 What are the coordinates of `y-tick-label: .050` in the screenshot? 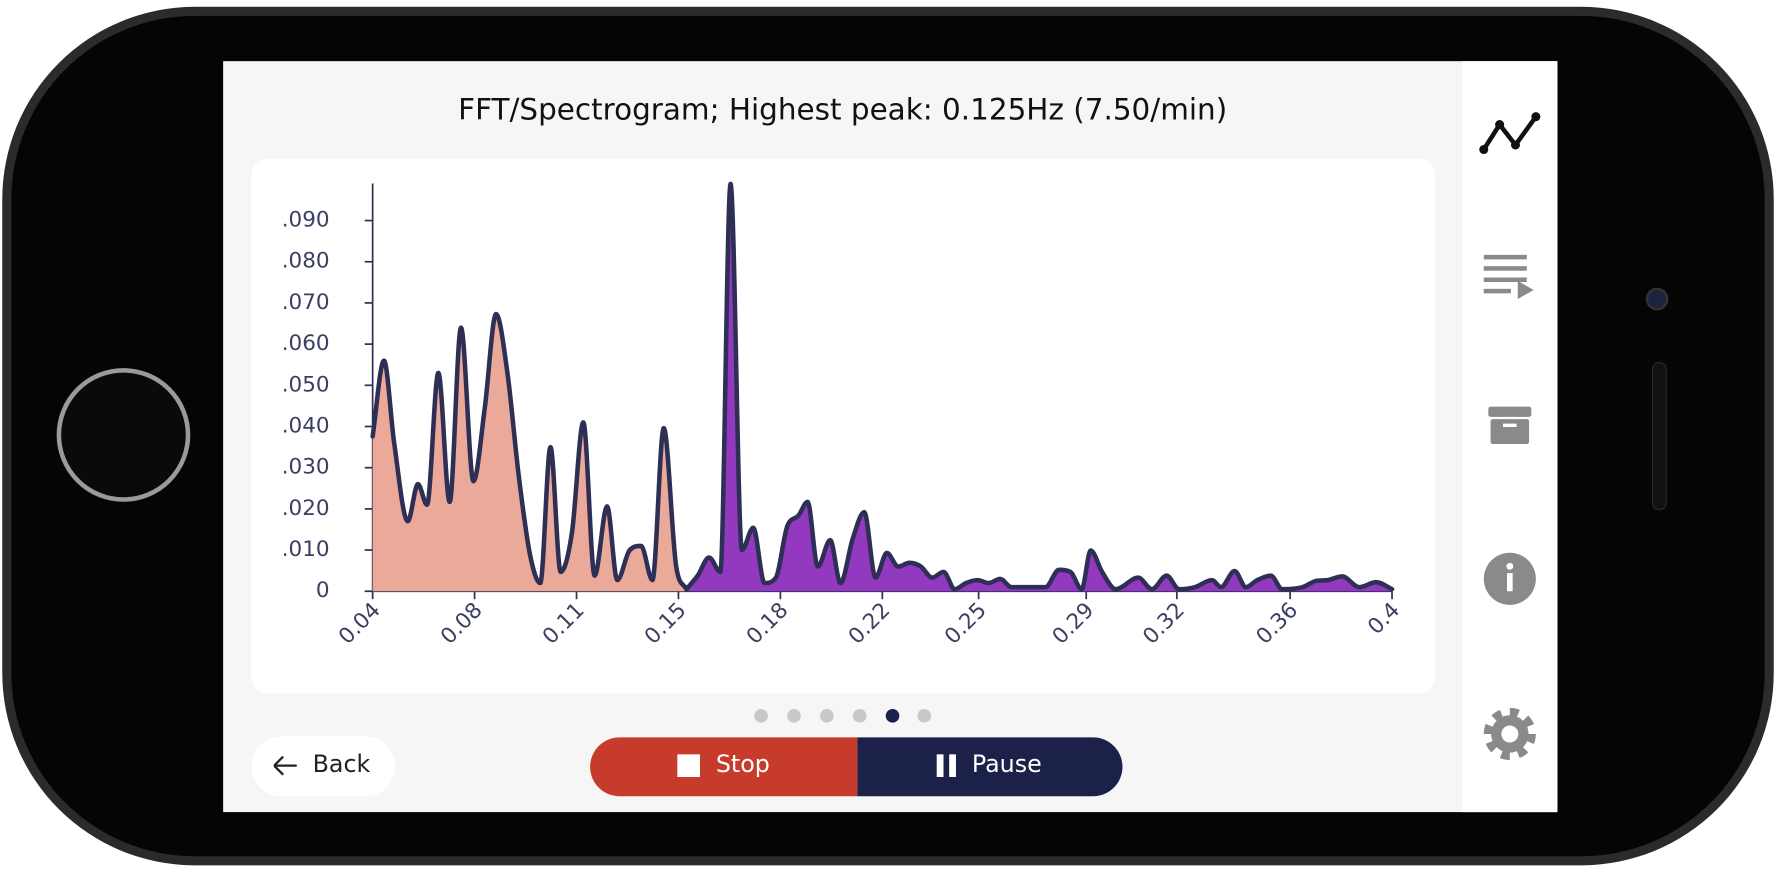 It's located at (306, 384).